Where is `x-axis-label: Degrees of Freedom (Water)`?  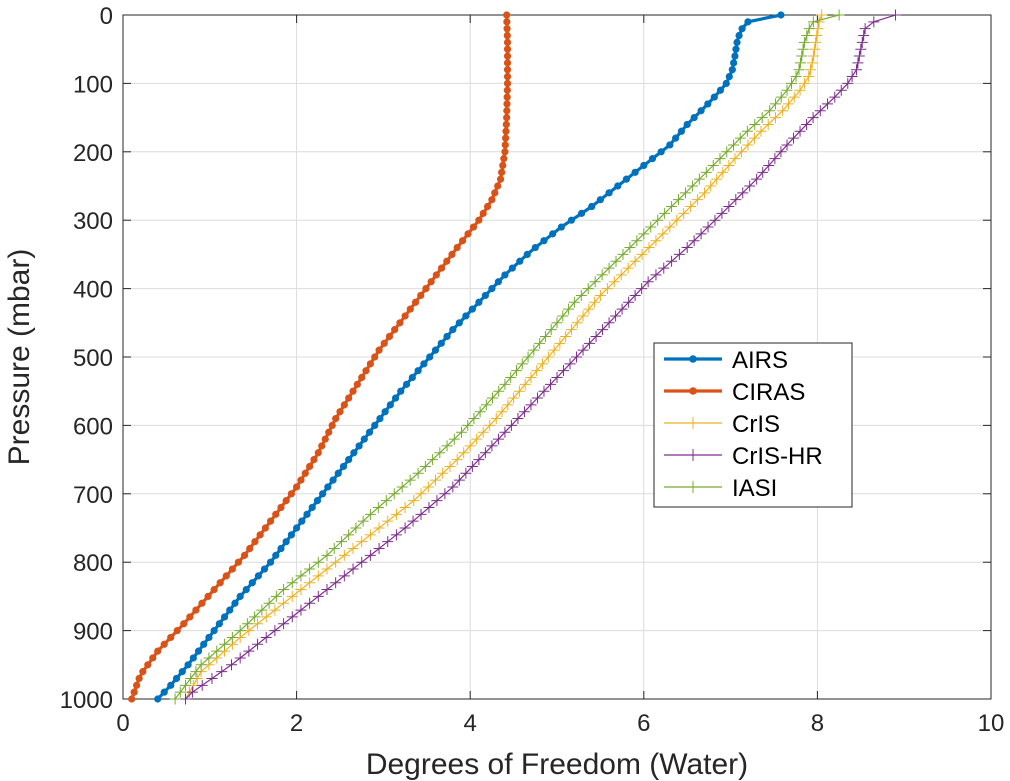 x-axis-label: Degrees of Freedom (Water) is located at coordinates (557, 764).